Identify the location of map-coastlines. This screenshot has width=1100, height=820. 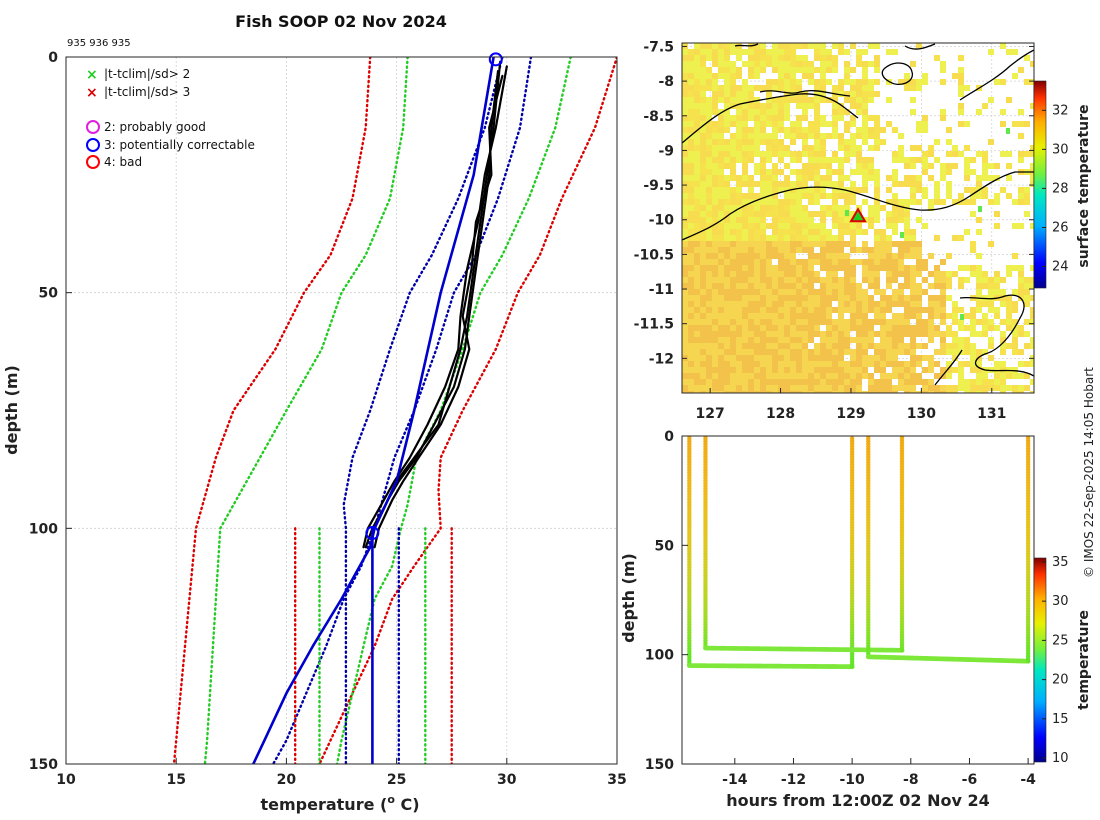
(858, 214).